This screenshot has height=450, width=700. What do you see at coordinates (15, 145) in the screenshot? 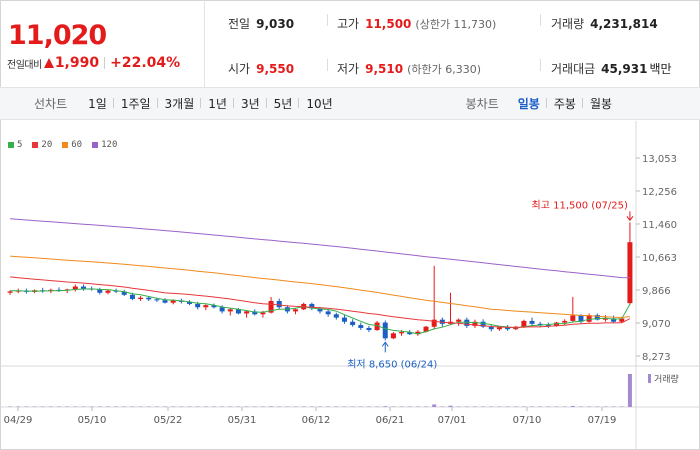
I see `legend-ma5: 5` at bounding box center [15, 145].